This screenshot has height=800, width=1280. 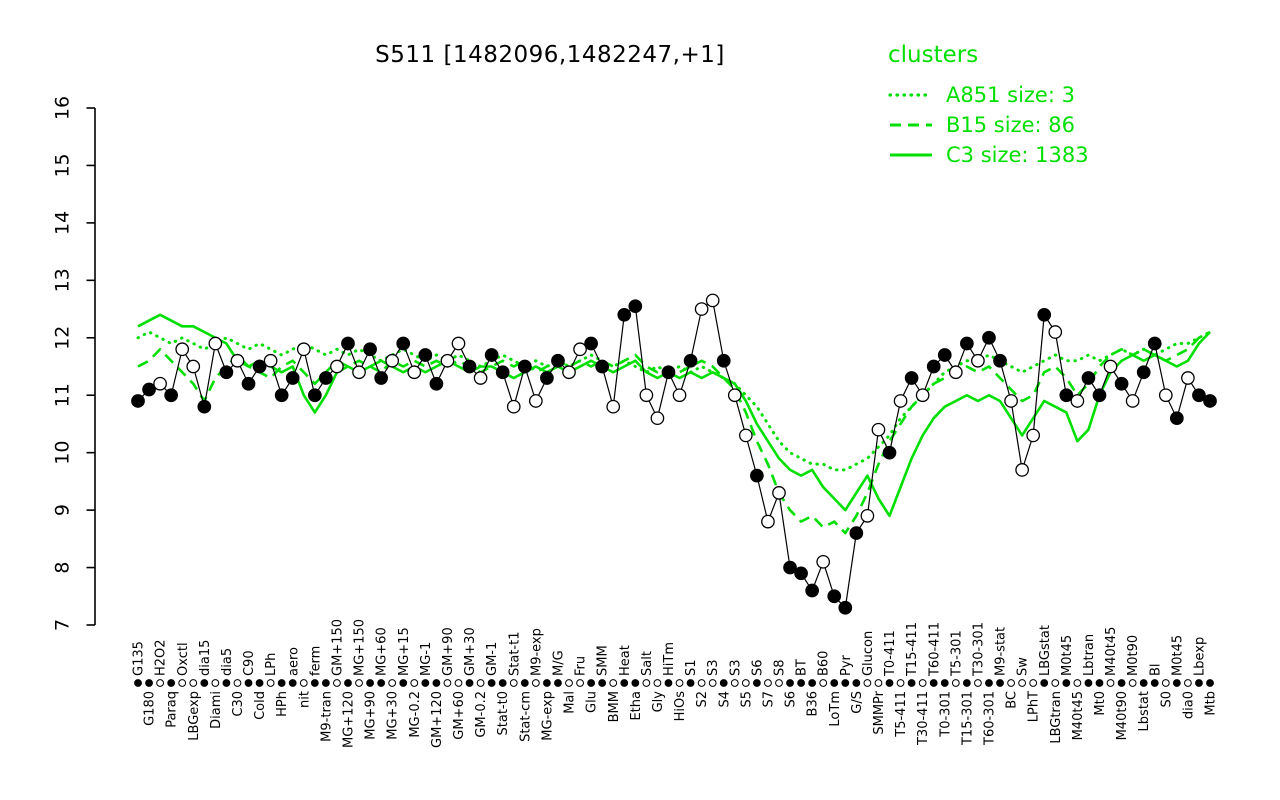 I want to click on x-tick-label: Lbexp, so click(x=1199, y=656).